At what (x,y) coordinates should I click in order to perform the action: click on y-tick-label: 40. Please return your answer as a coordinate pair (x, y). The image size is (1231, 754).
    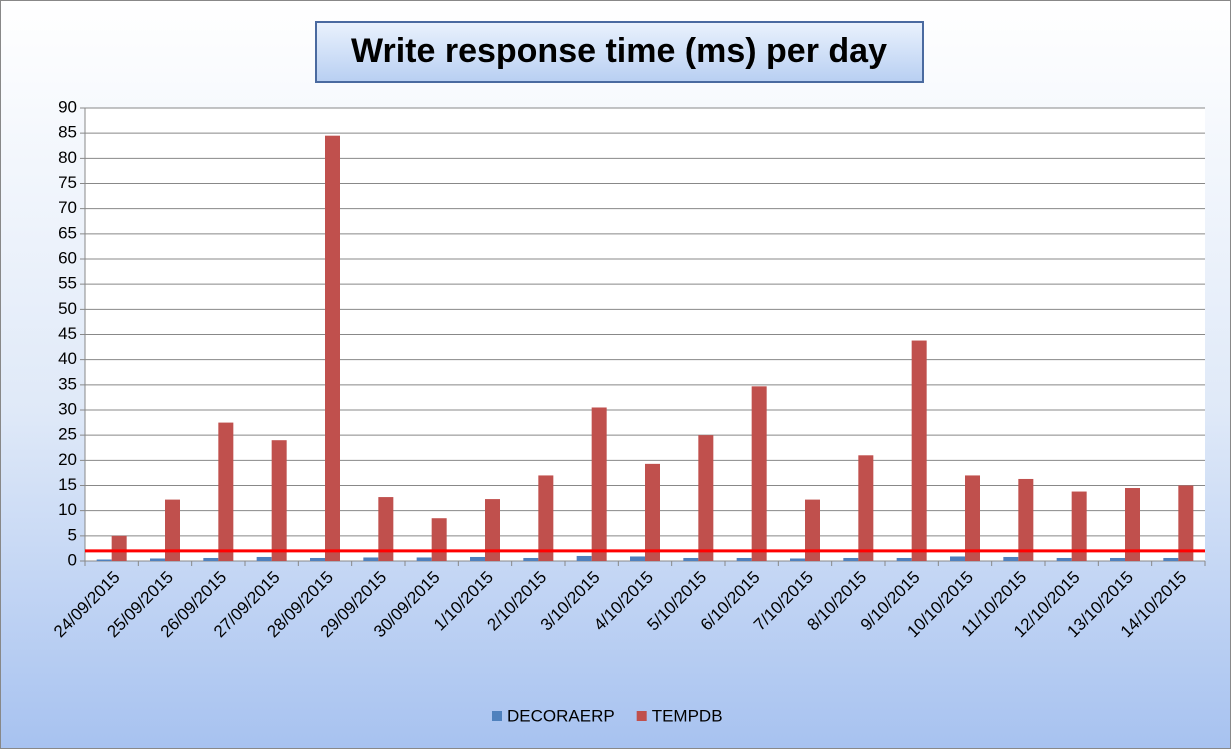
    Looking at the image, I should click on (67, 358).